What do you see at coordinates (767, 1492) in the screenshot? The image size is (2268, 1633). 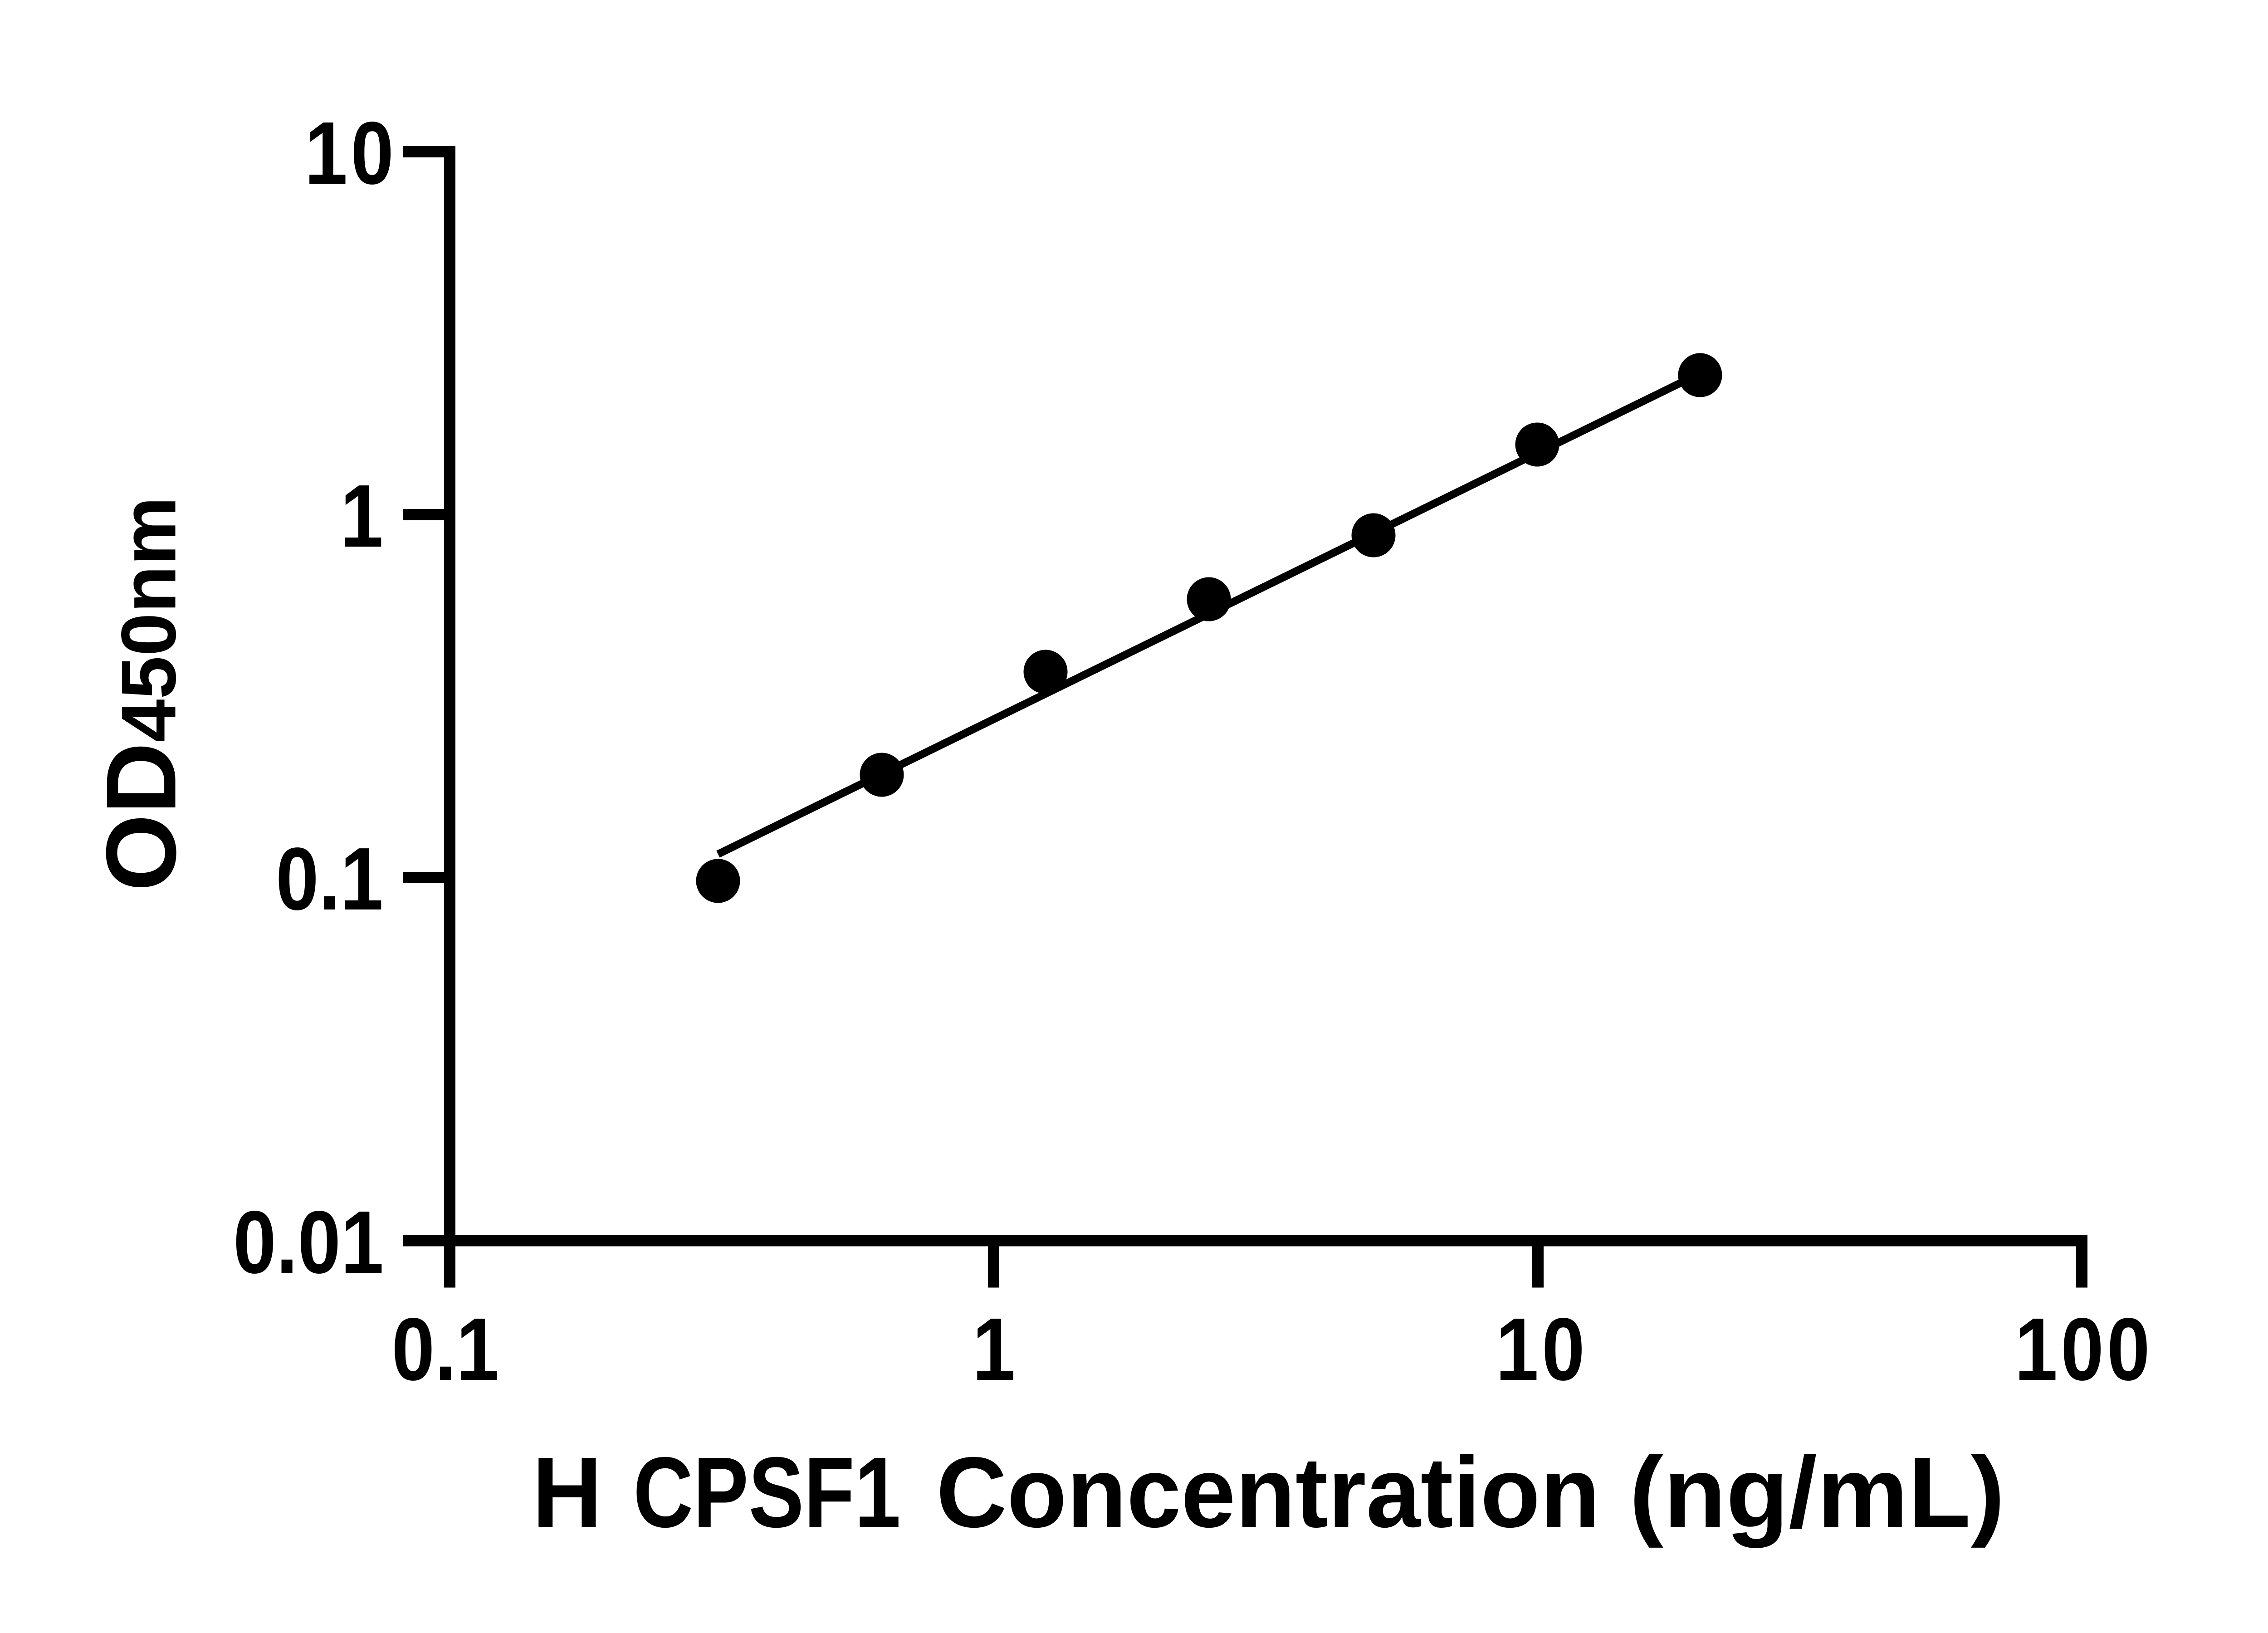 I see `svg-text: CPSF1` at bounding box center [767, 1492].